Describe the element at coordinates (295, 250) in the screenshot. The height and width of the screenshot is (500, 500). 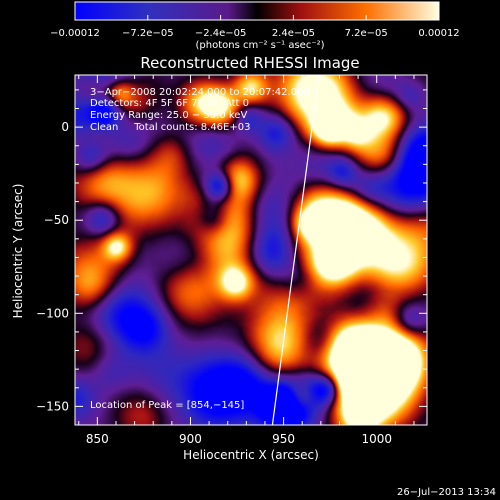
I see `solar-limb-line` at that location.